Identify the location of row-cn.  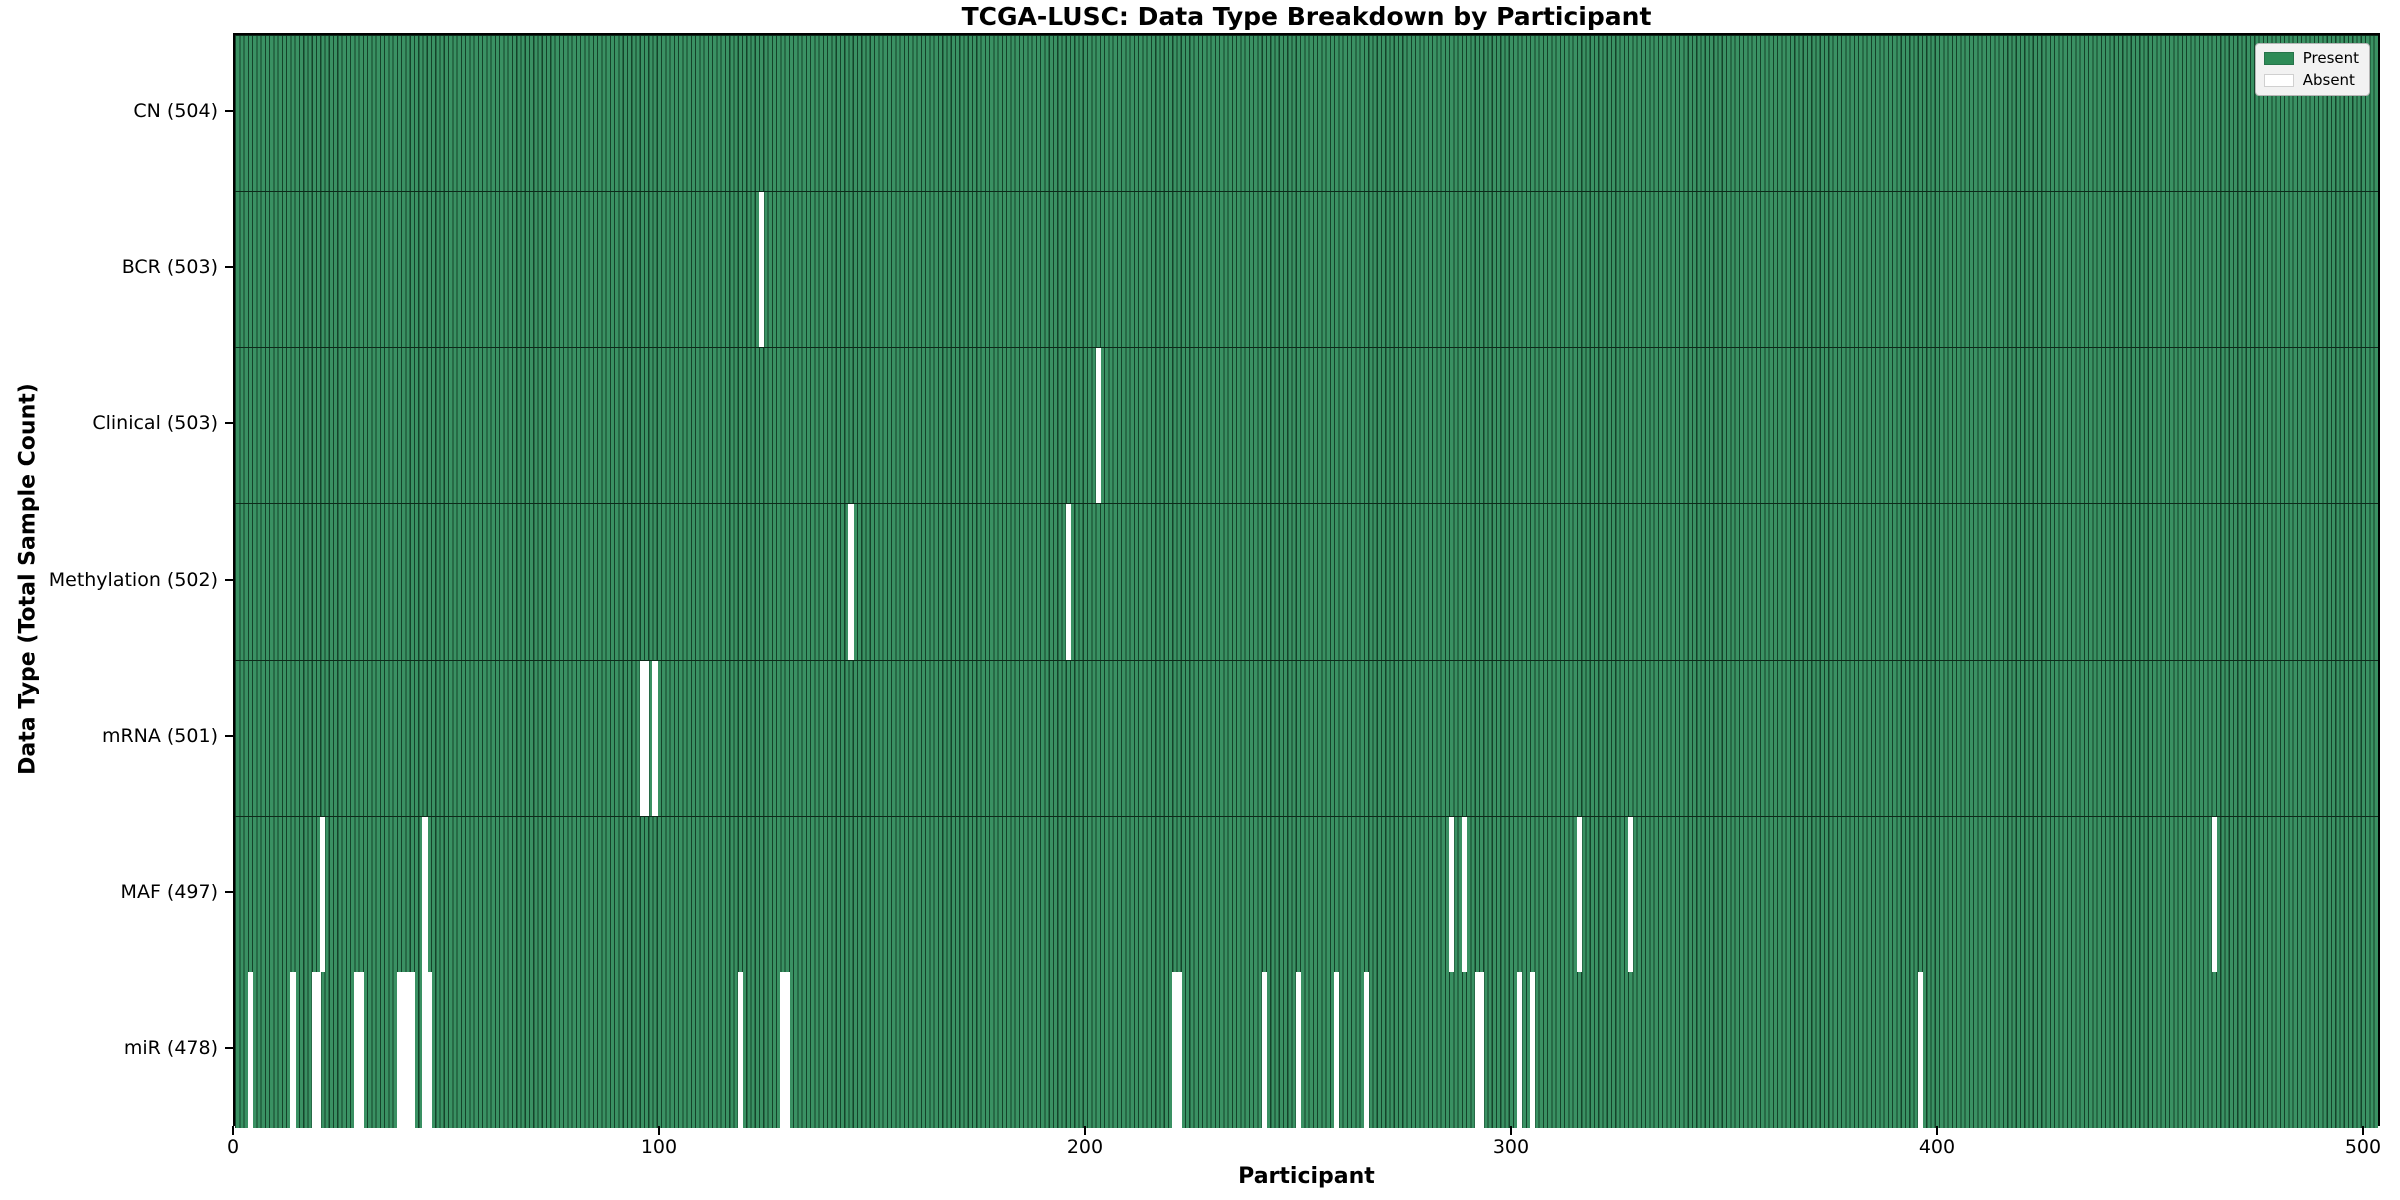
(1306, 113).